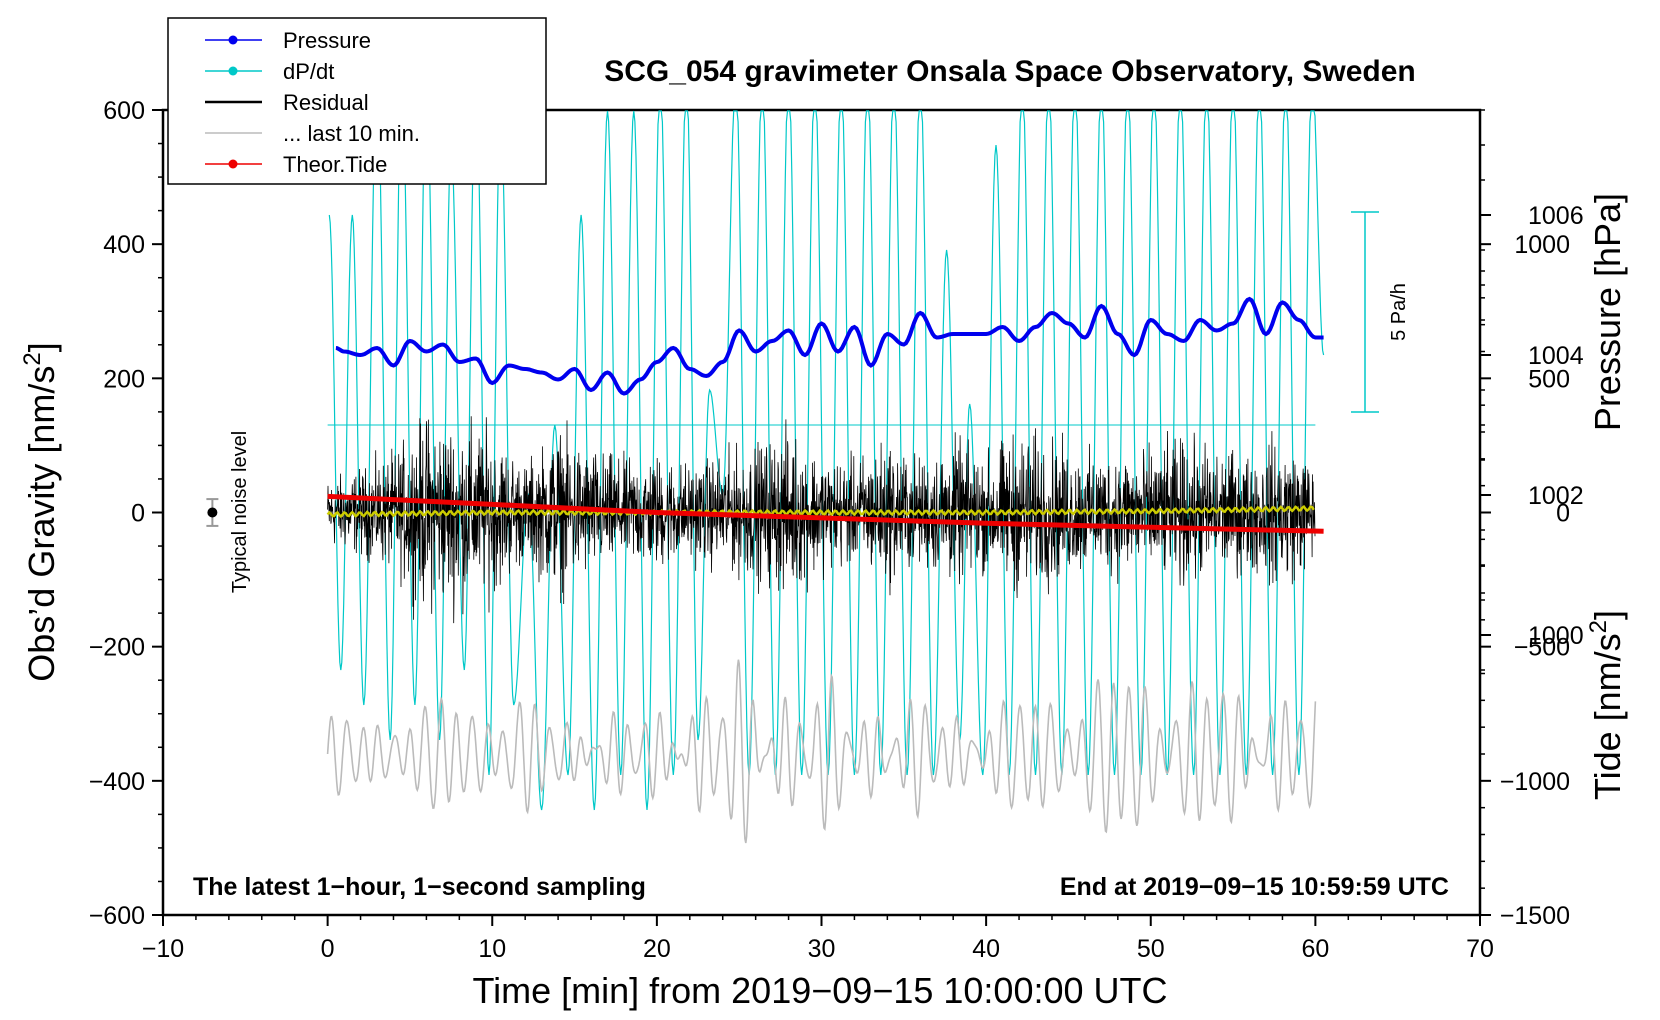 Image resolution: width=1660 pixels, height=1020 pixels. Describe the element at coordinates (819, 990) in the screenshot. I see `x-axis-label: Time [min] from 2019−09−15 10:00:00 UTC` at that location.